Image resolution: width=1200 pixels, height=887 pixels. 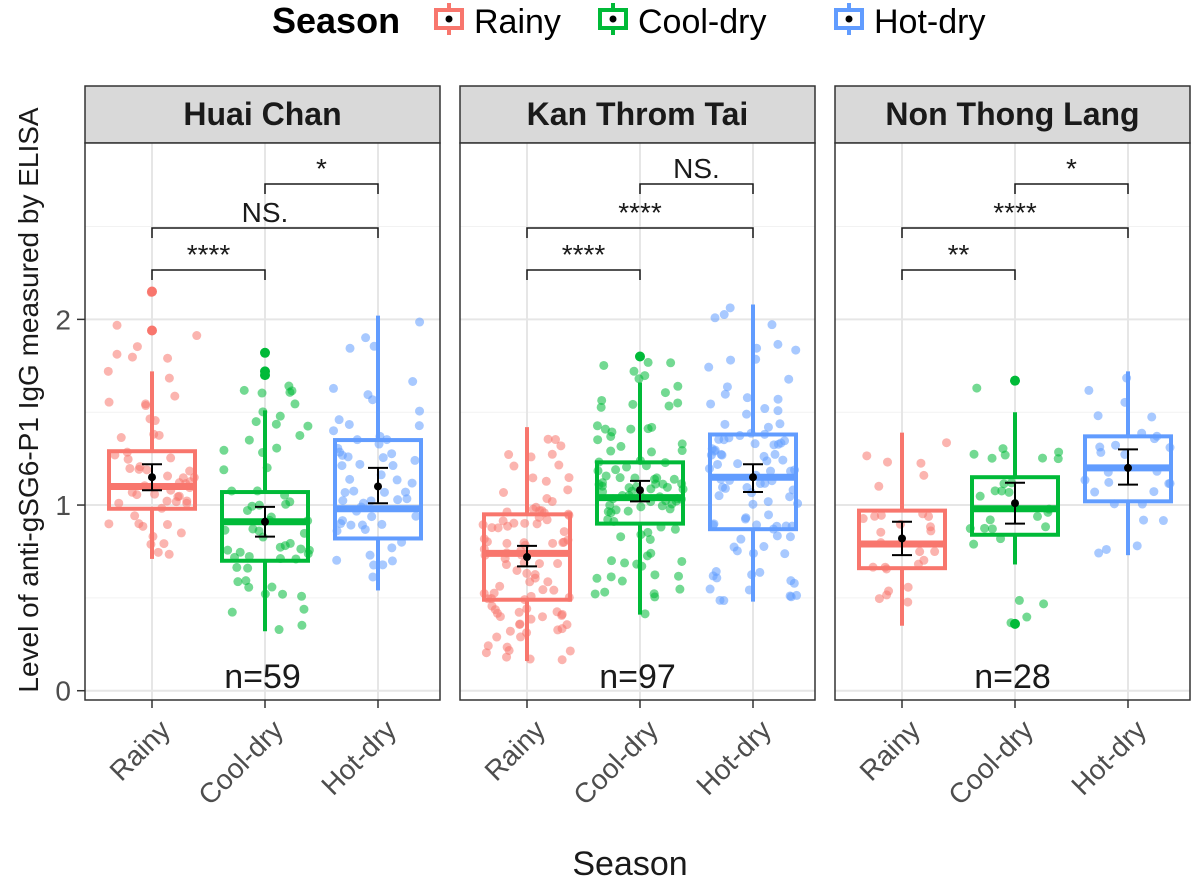 I want to click on group-rainy, so click(x=526, y=546).